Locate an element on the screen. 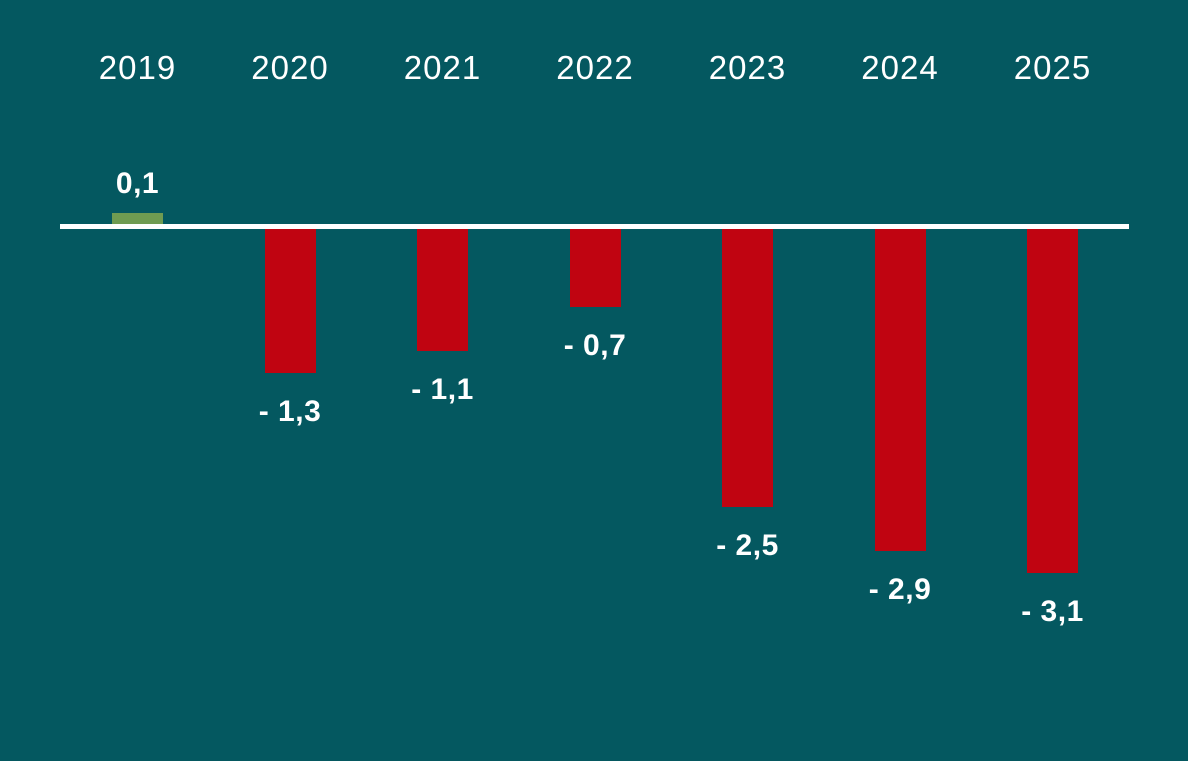  bar-value-label-2025: - 3,1 is located at coordinates (1052, 611).